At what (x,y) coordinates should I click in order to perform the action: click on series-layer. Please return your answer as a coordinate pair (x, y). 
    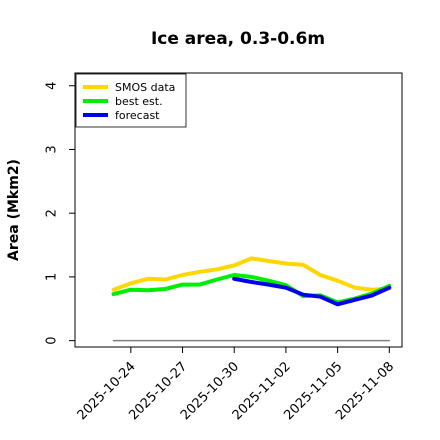
    Looking at the image, I should click on (251, 299).